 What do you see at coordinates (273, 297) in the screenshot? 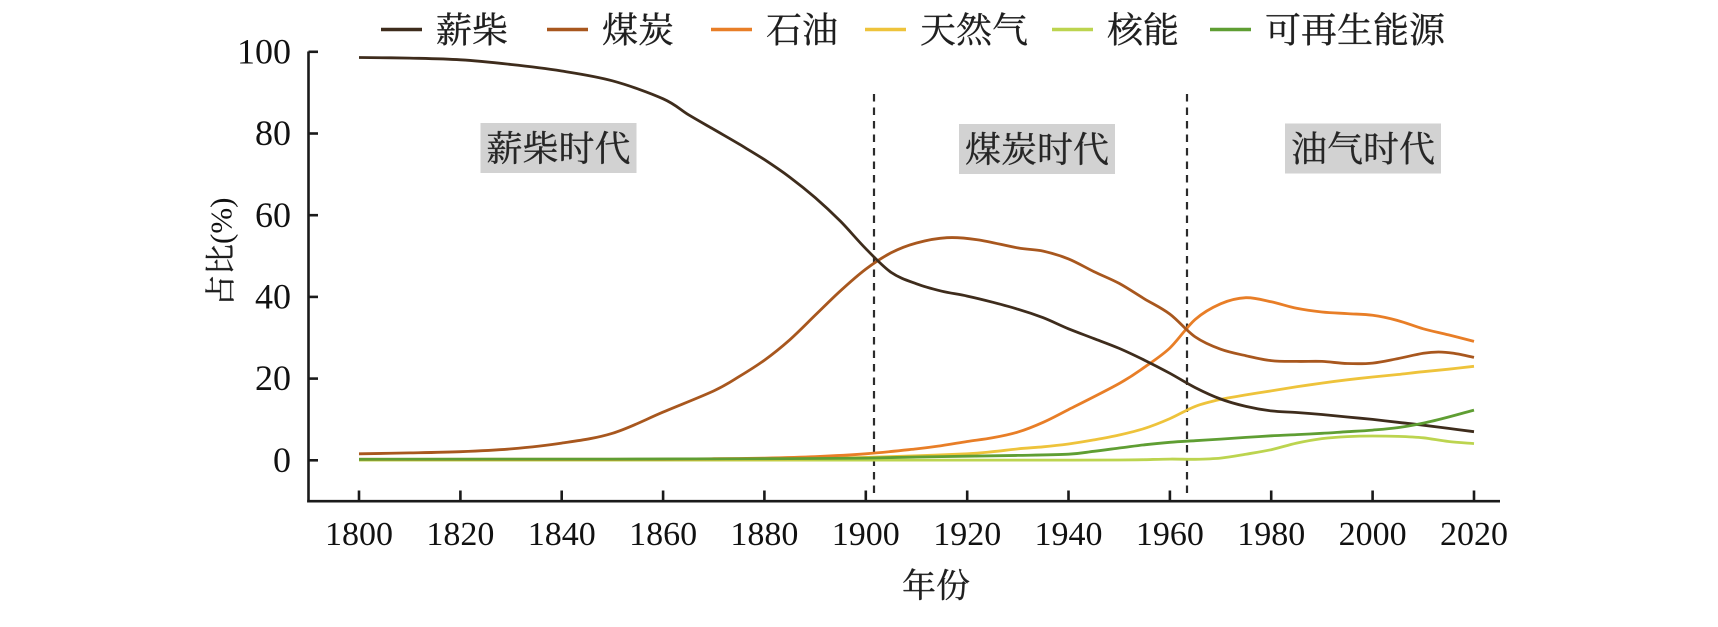
I see `svg-text: 40` at bounding box center [273, 297].